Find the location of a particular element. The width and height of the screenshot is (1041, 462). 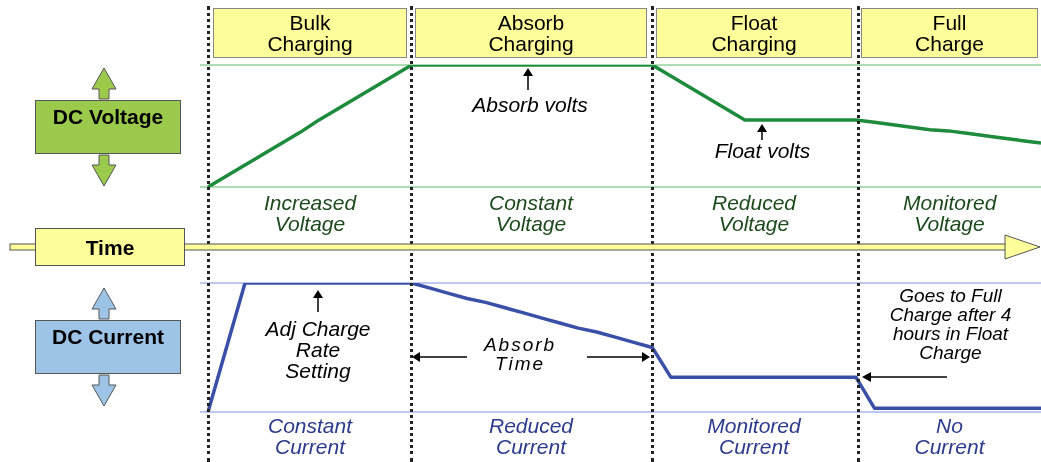

text: Reduced Current is located at coordinates (531, 436).